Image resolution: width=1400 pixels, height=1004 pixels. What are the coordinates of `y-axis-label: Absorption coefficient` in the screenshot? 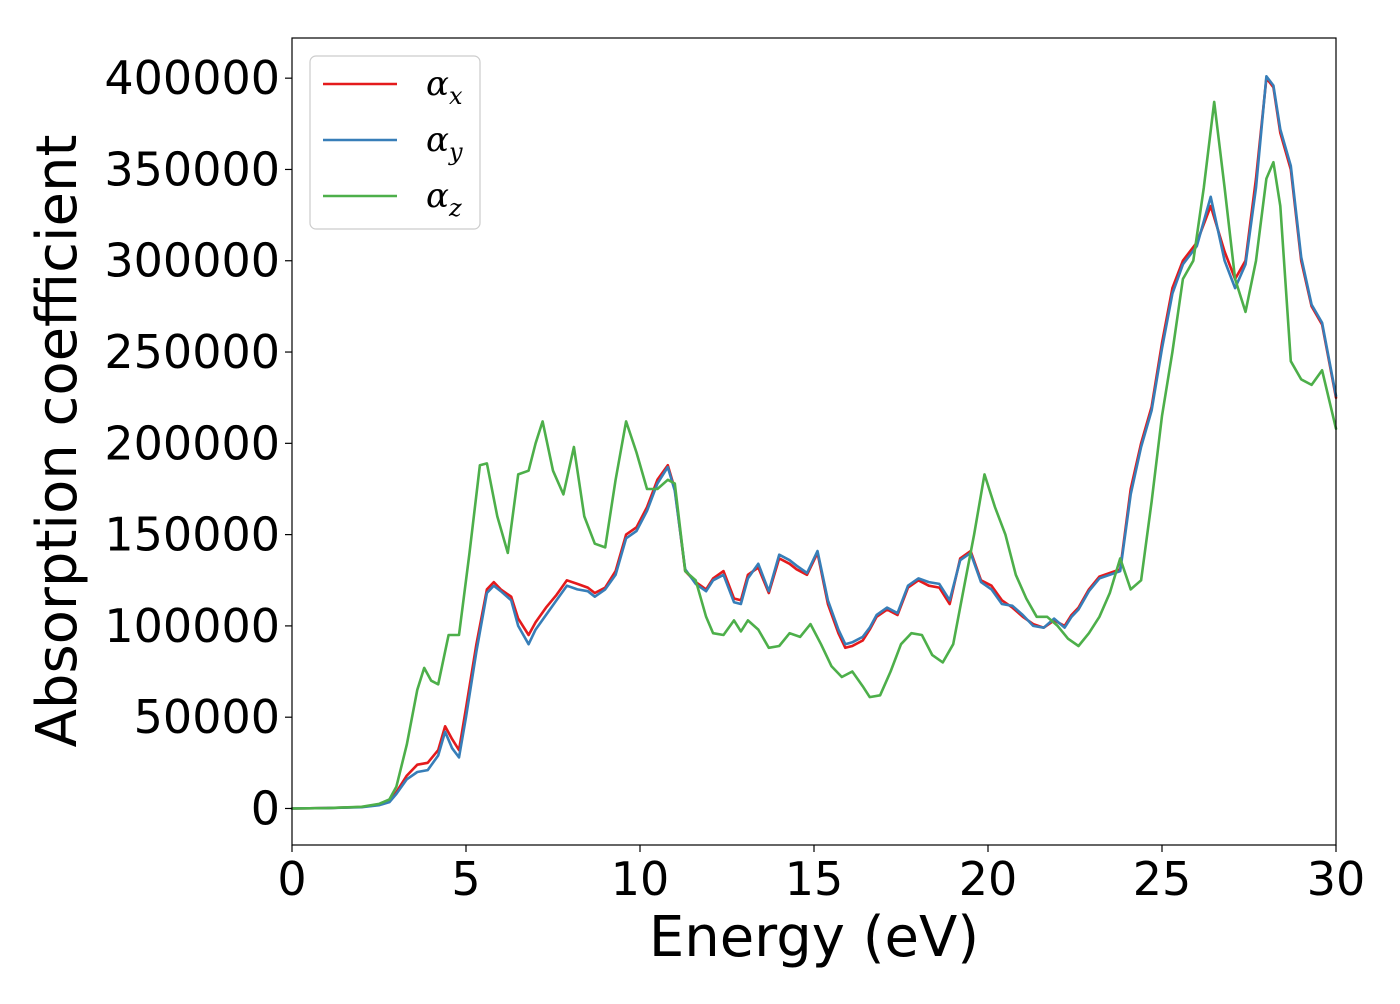 It's located at (57, 441).